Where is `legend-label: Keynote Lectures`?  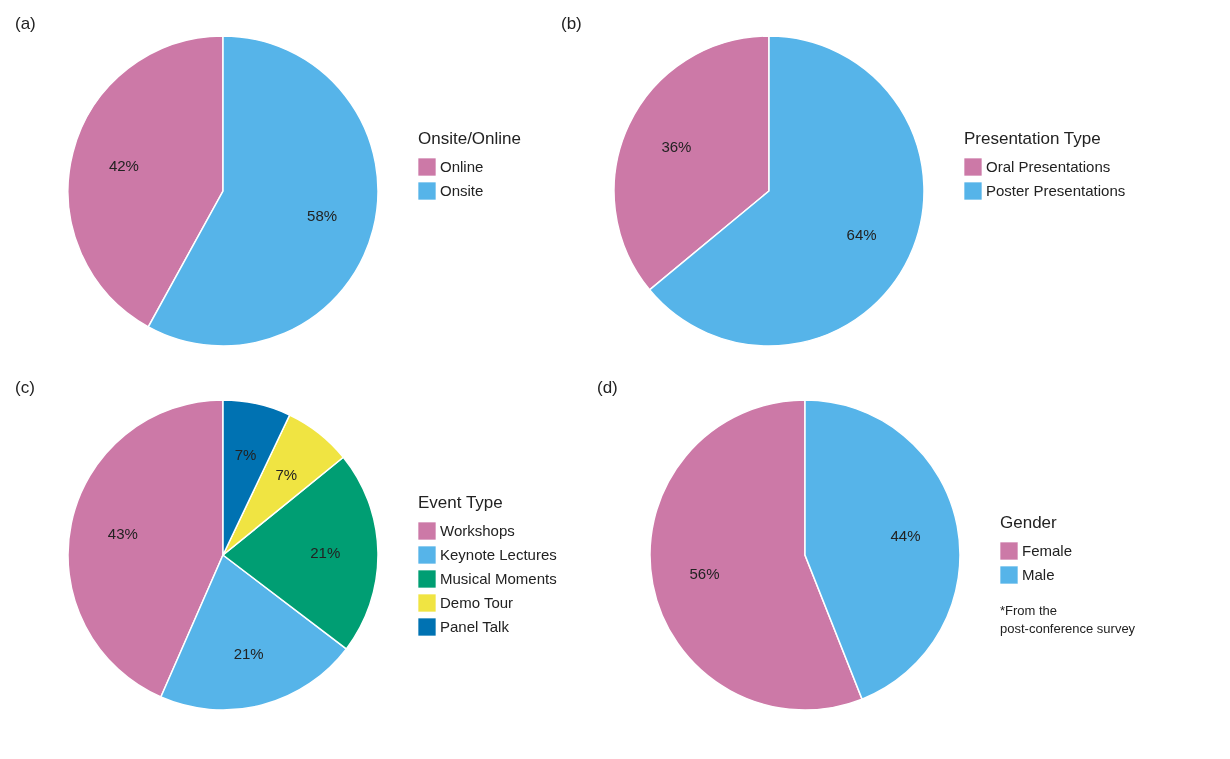 legend-label: Keynote Lectures is located at coordinates (498, 554).